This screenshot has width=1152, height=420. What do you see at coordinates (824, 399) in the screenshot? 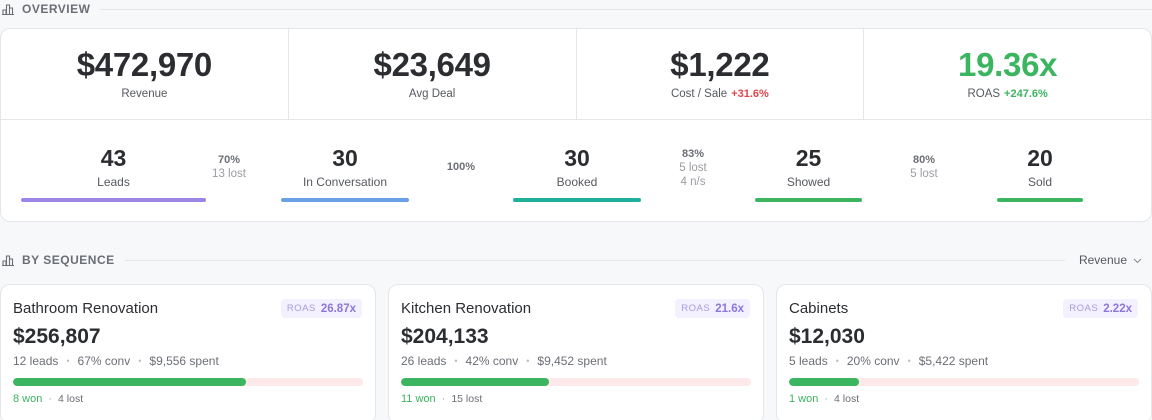
I see `sequence-footer: 1 won · 4 lost` at bounding box center [824, 399].